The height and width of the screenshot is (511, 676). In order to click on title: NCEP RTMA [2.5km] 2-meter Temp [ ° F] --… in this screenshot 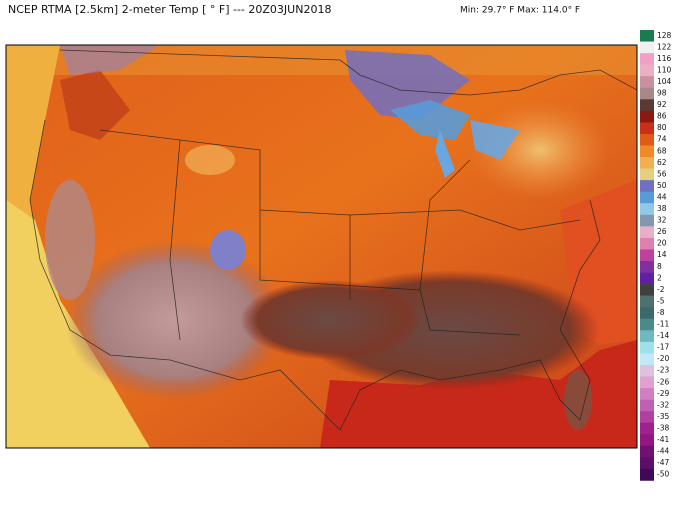, I will do `click(169, 9)`.